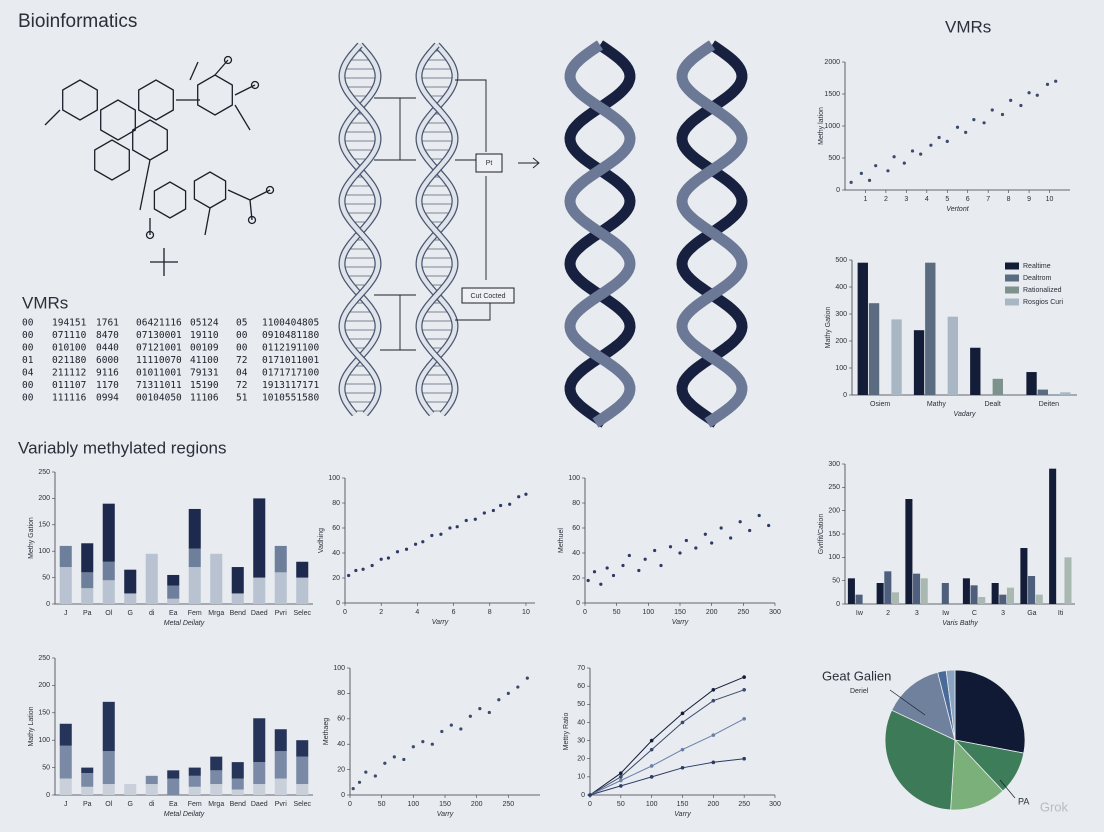 The image size is (1104, 832). I want to click on table-cell: 021180, so click(69, 360).